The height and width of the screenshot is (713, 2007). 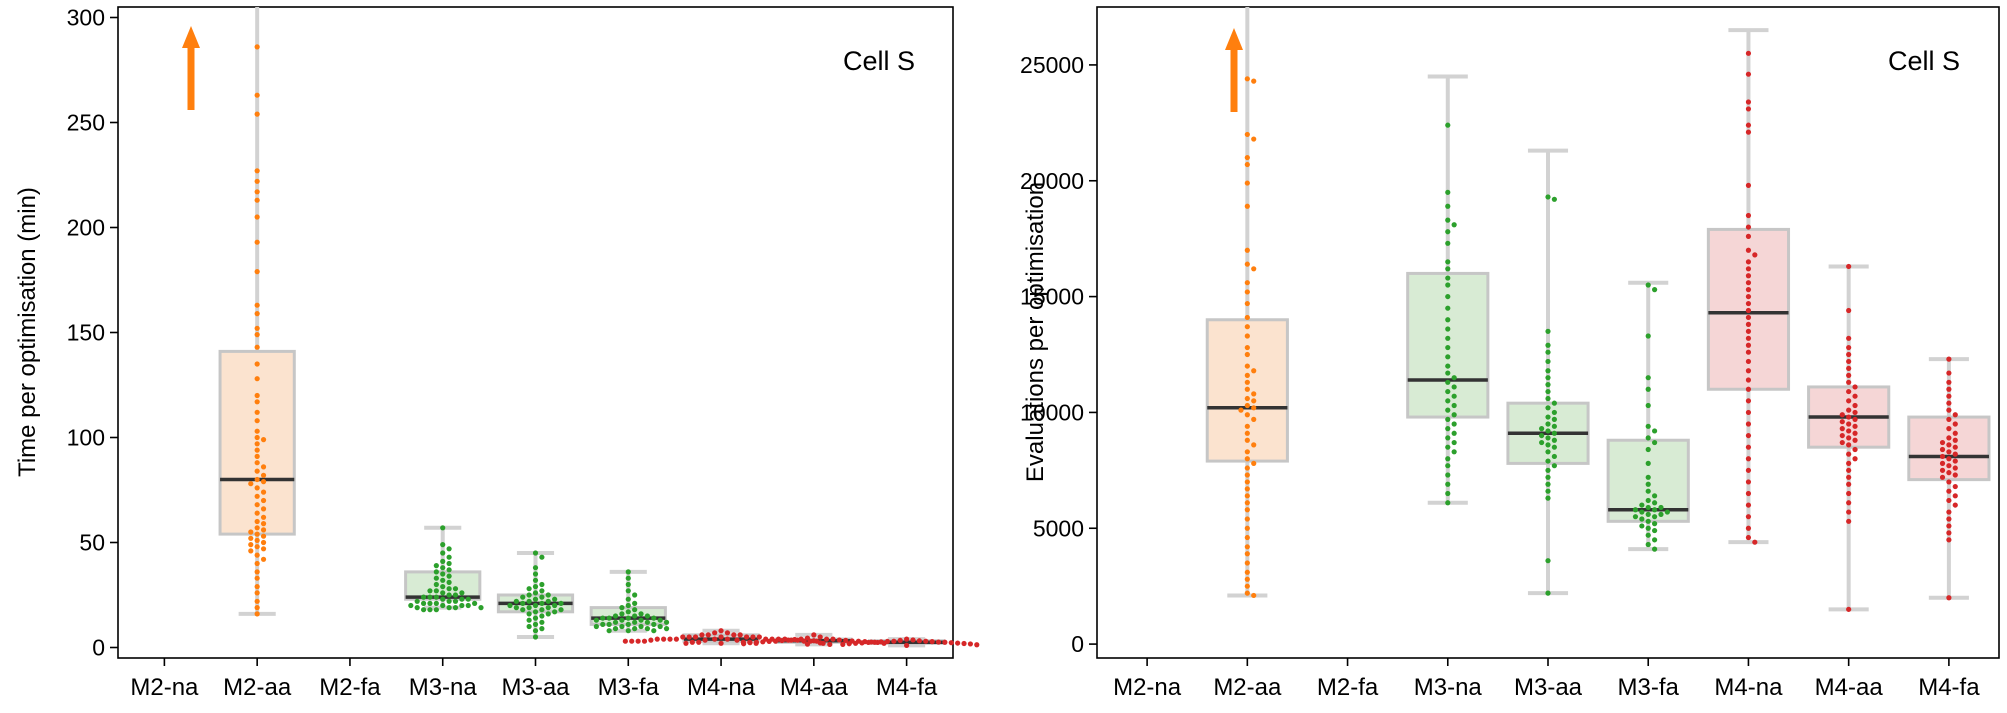 What do you see at coordinates (1052, 297) in the screenshot?
I see `y-tick-label: 15000` at bounding box center [1052, 297].